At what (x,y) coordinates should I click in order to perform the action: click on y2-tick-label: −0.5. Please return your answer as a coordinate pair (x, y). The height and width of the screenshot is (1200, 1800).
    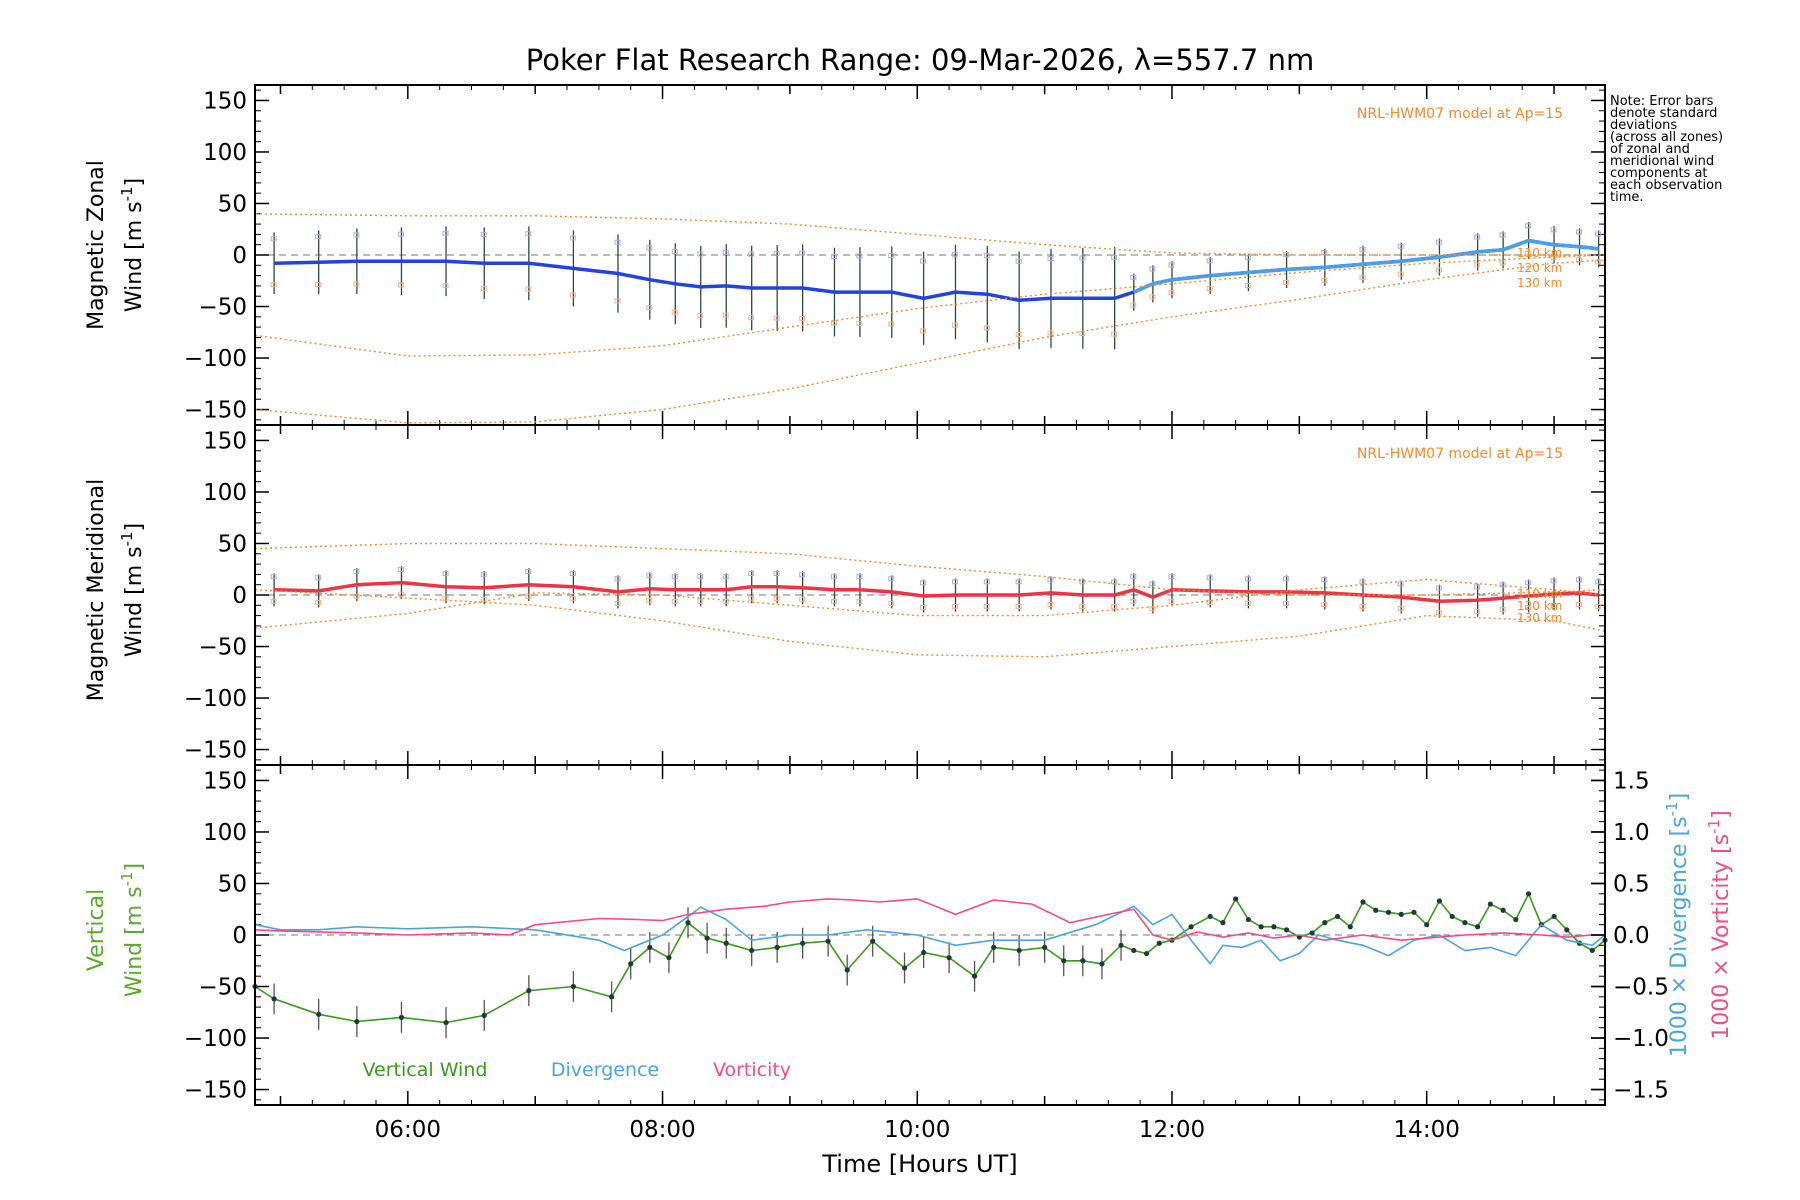
    Looking at the image, I should click on (1641, 988).